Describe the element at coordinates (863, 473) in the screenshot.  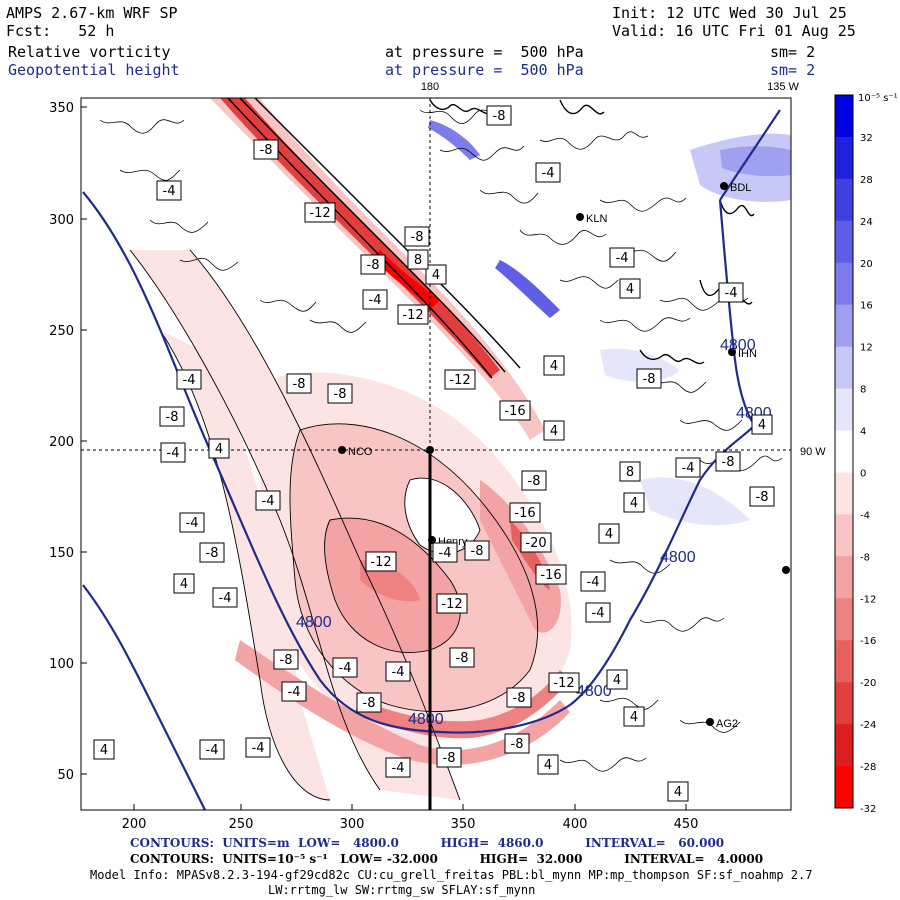
I see `colorbar-label: 0` at that location.